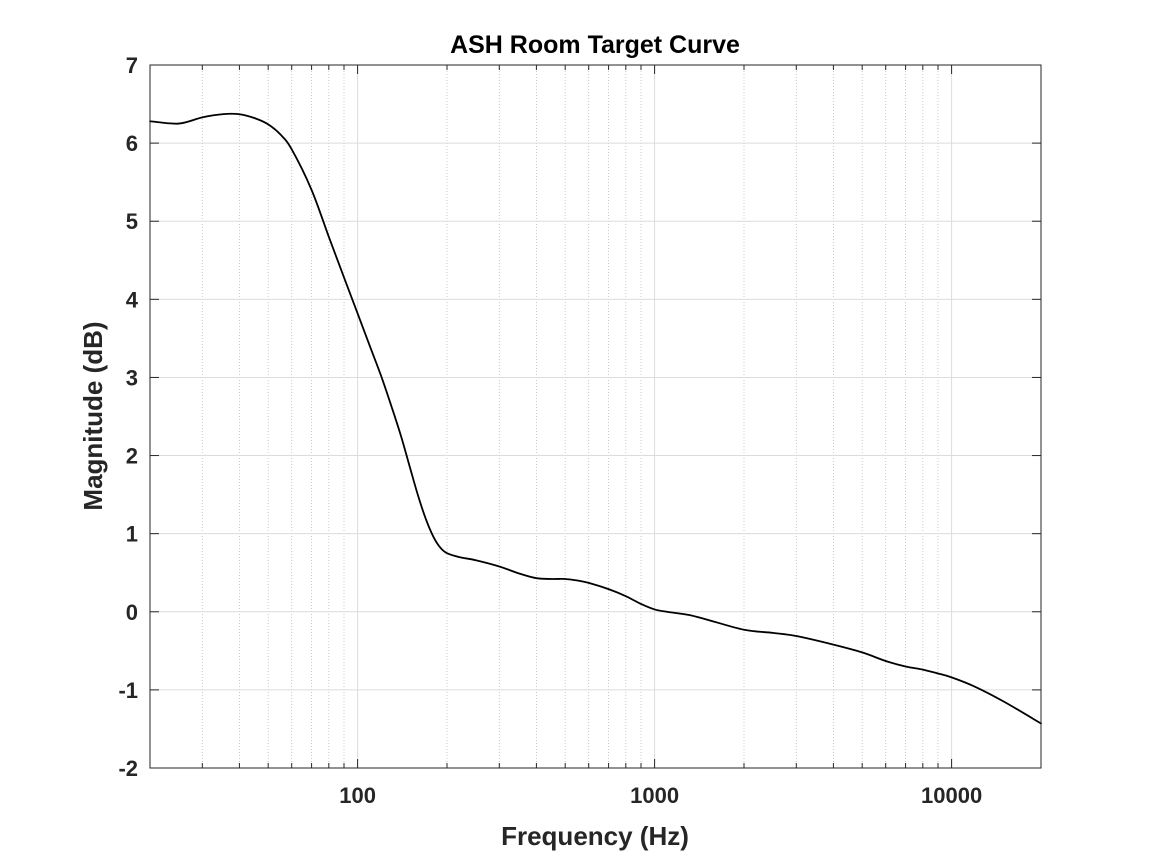  I want to click on y-axis-label: Magnitude (dB), so click(93, 415).